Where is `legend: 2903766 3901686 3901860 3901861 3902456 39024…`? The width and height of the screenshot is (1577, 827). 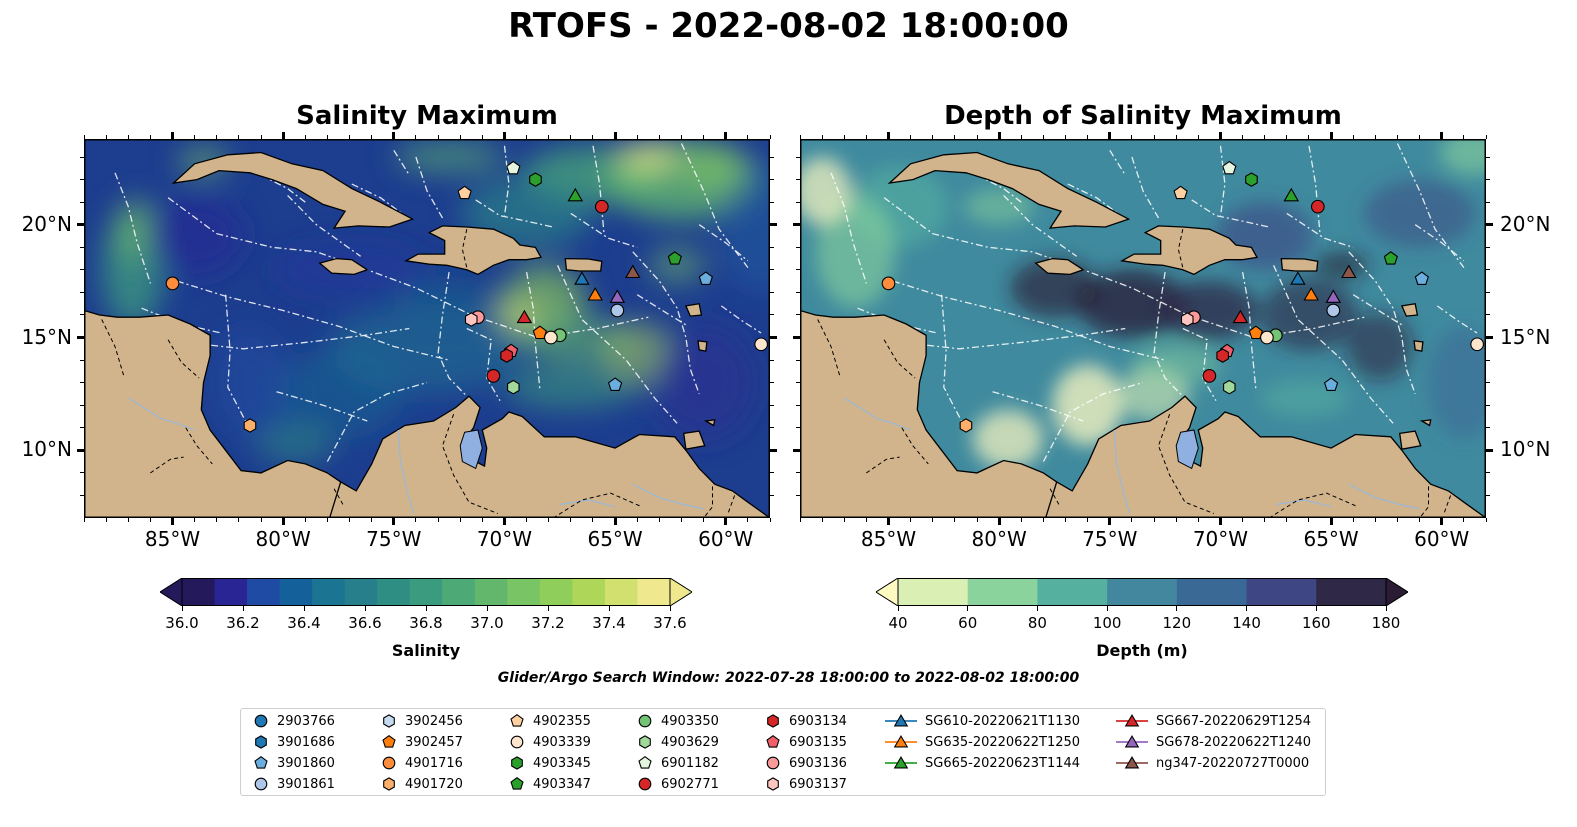 legend: 2903766 3901686 3901860 3901861 3902456 39024… is located at coordinates (783, 752).